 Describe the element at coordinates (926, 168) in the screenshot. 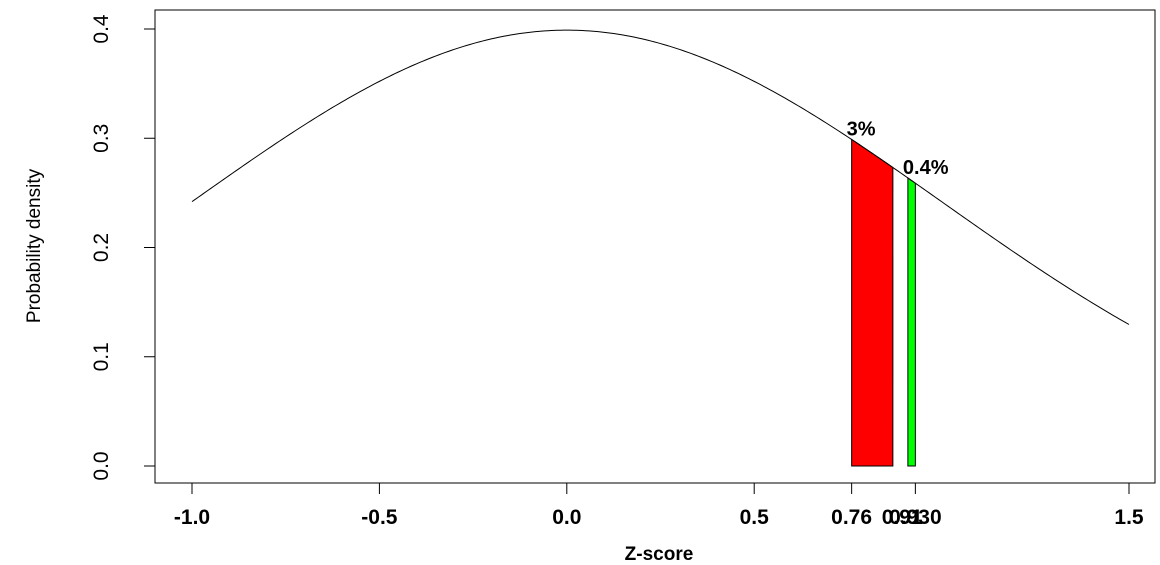

I see `region-label-2: 0.4%` at that location.